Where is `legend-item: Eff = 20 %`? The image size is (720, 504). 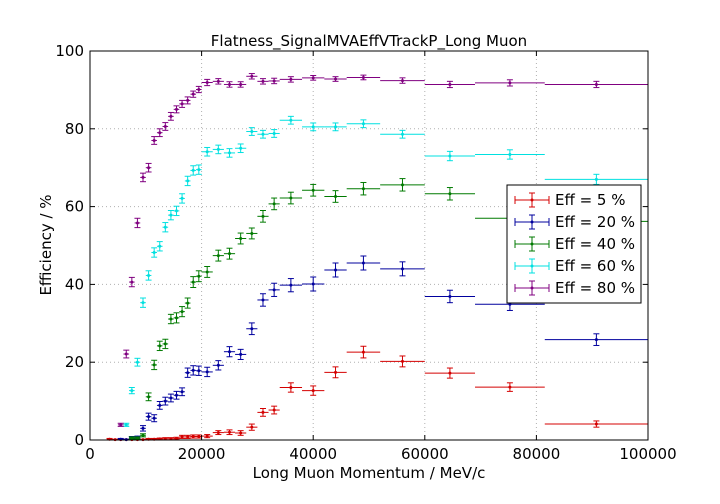 legend-item: Eff = 20 % is located at coordinates (574, 222).